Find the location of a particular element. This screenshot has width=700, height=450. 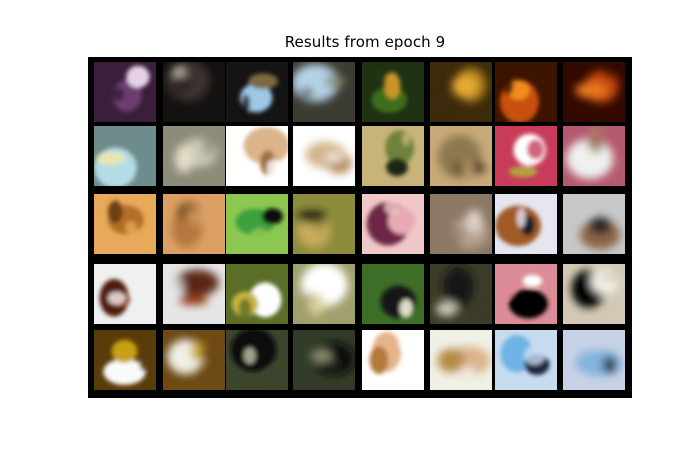

figure-title: Results from epoch 9 is located at coordinates (365, 42).